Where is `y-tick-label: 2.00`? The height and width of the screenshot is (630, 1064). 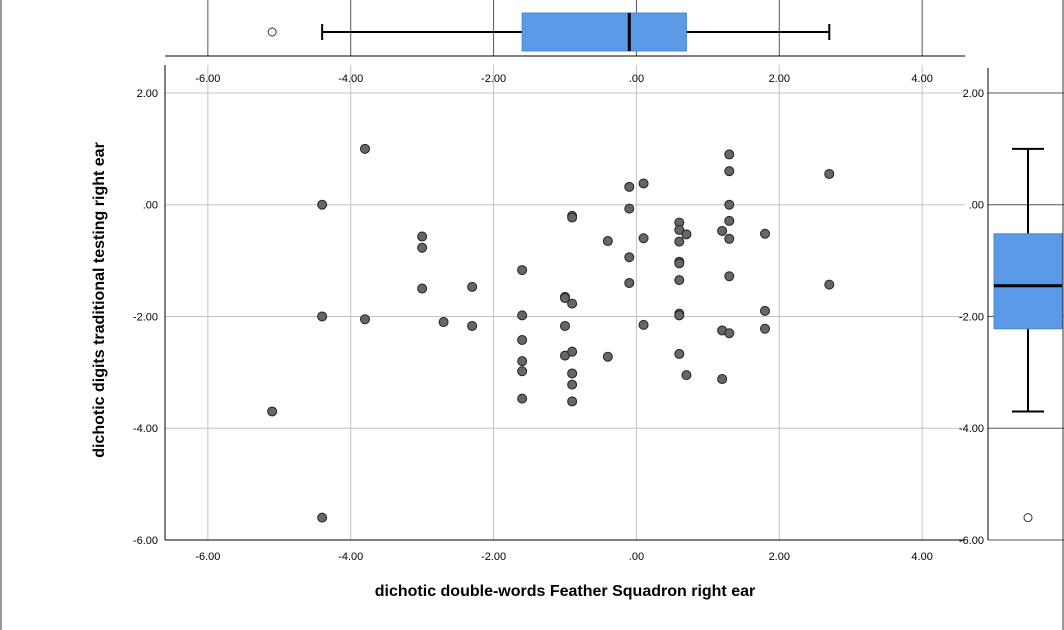
y-tick-label: 2.00 is located at coordinates (147, 94).